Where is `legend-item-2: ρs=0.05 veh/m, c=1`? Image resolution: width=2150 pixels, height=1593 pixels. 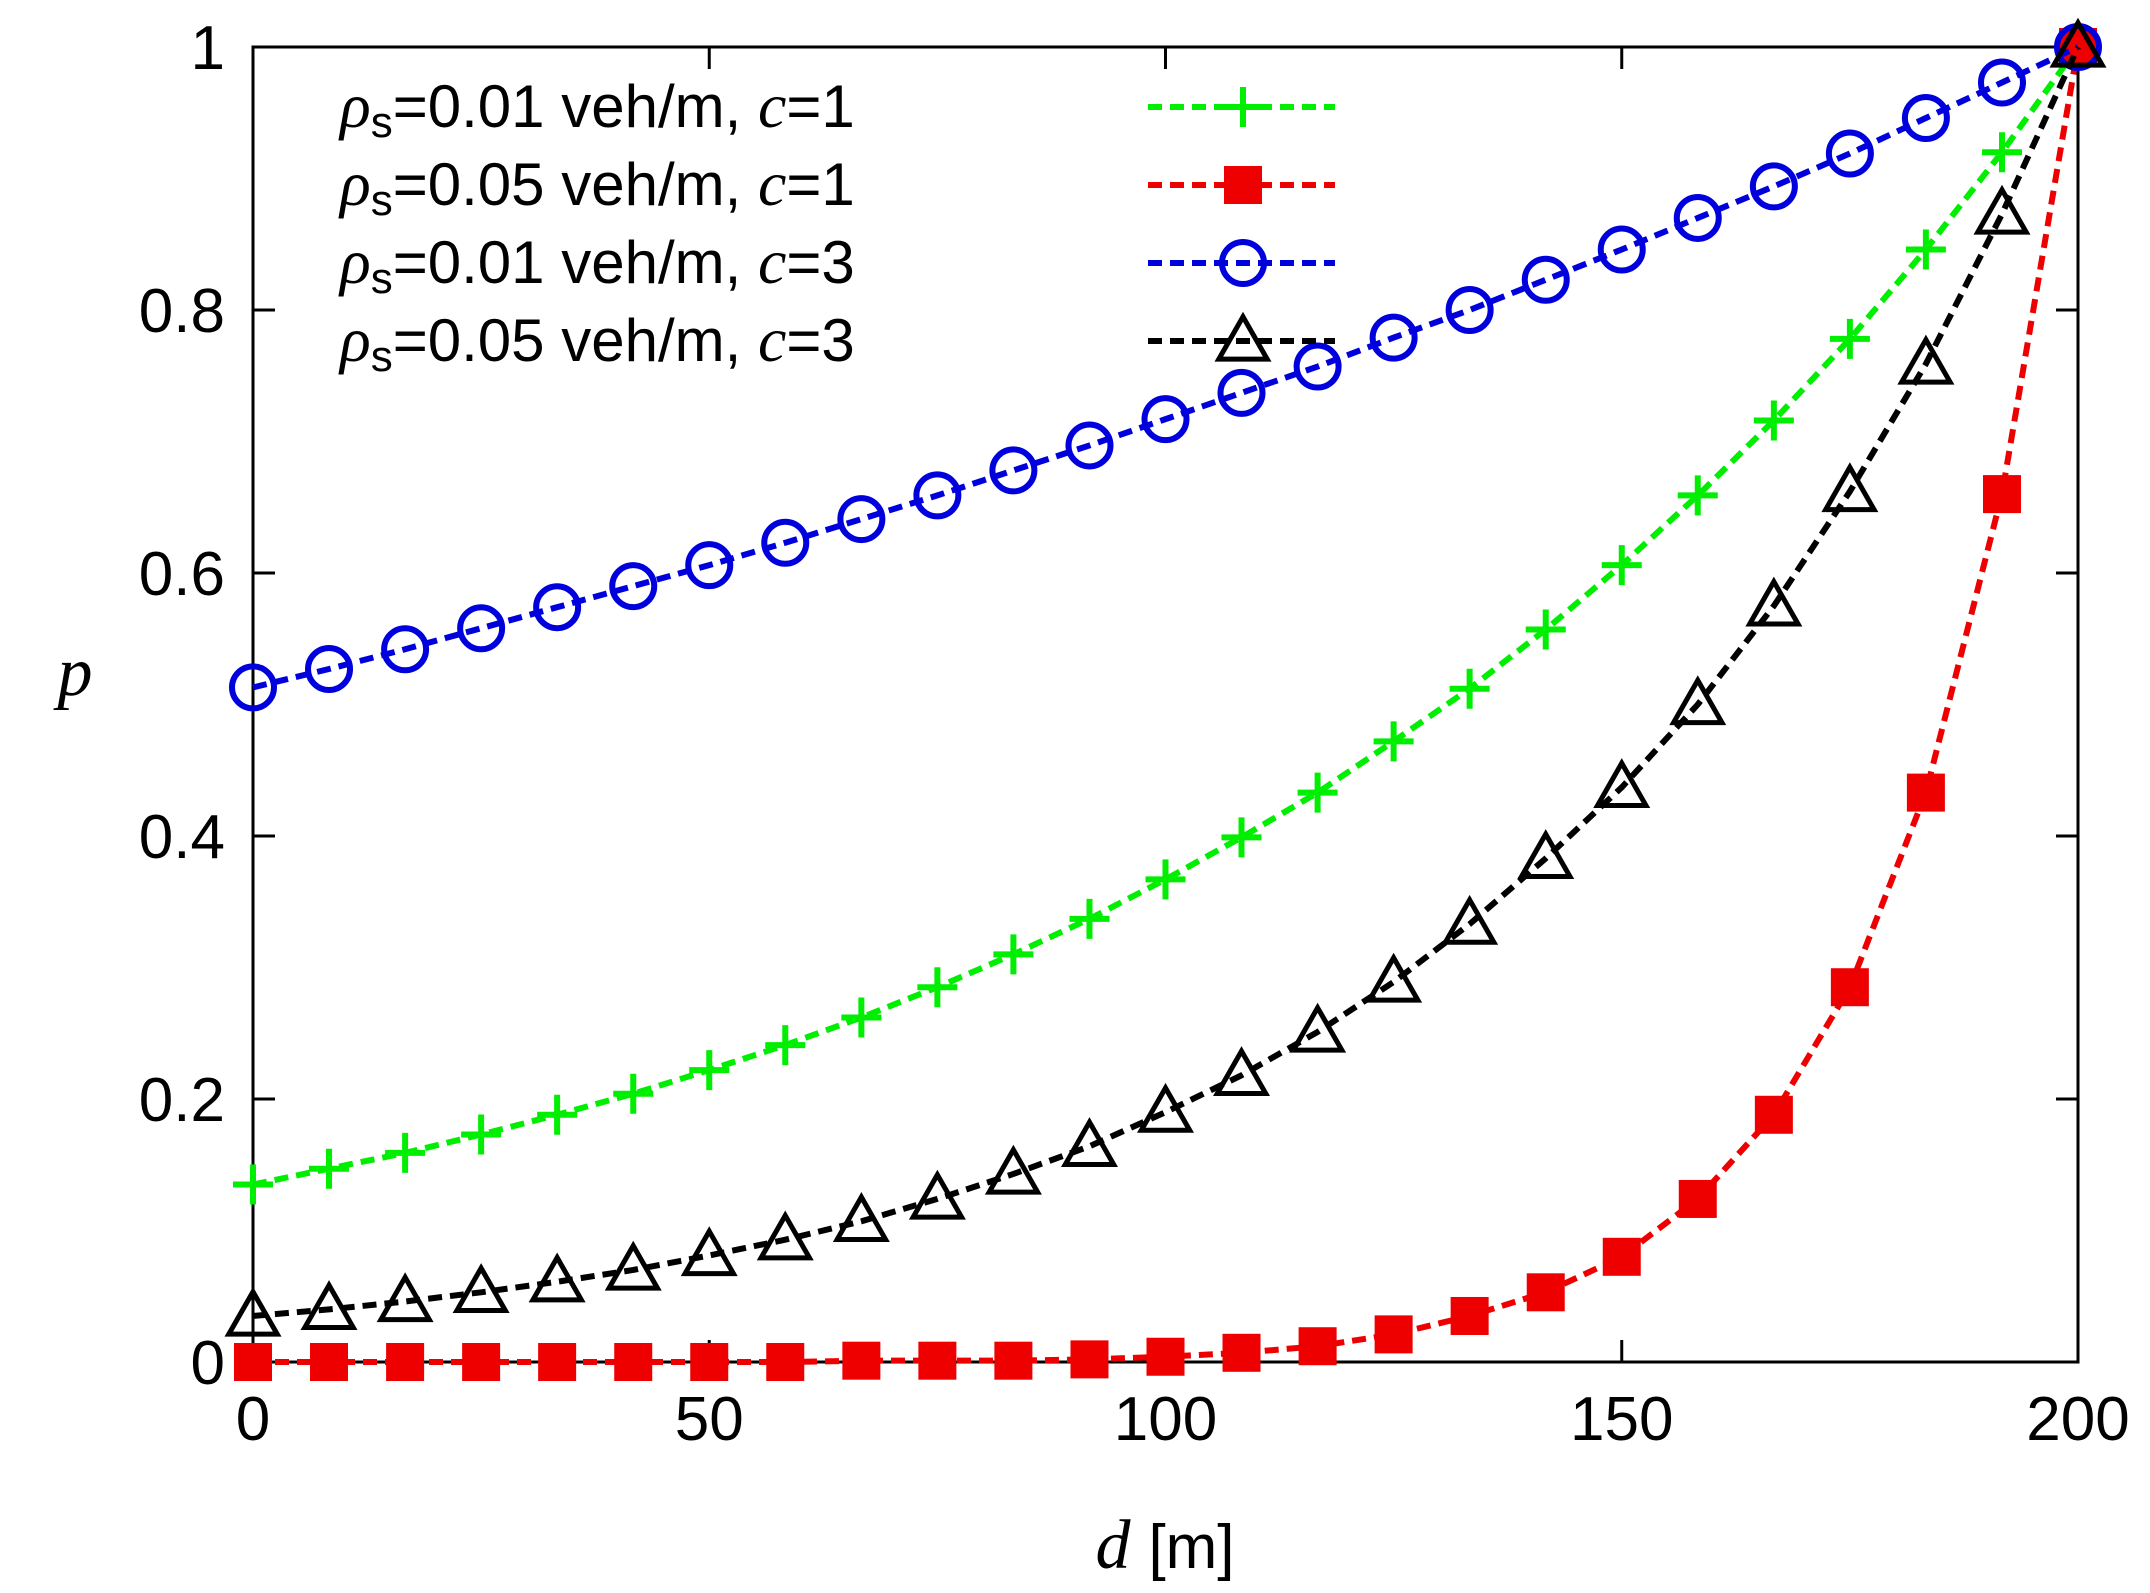 legend-item-2: ρs=0.05 veh/m, c=1 is located at coordinates (836, 186).